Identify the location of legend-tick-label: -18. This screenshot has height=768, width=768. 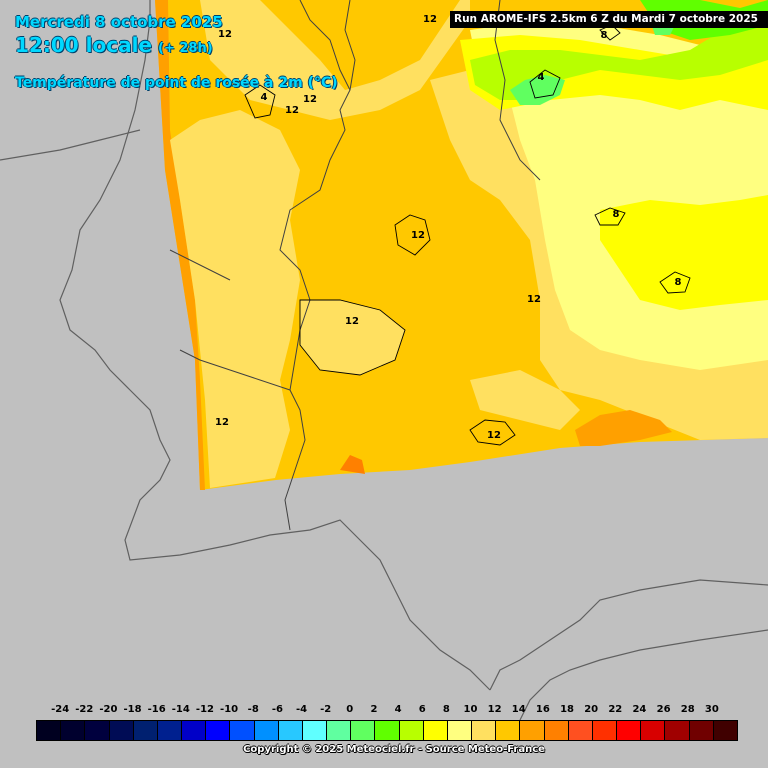
(132, 709).